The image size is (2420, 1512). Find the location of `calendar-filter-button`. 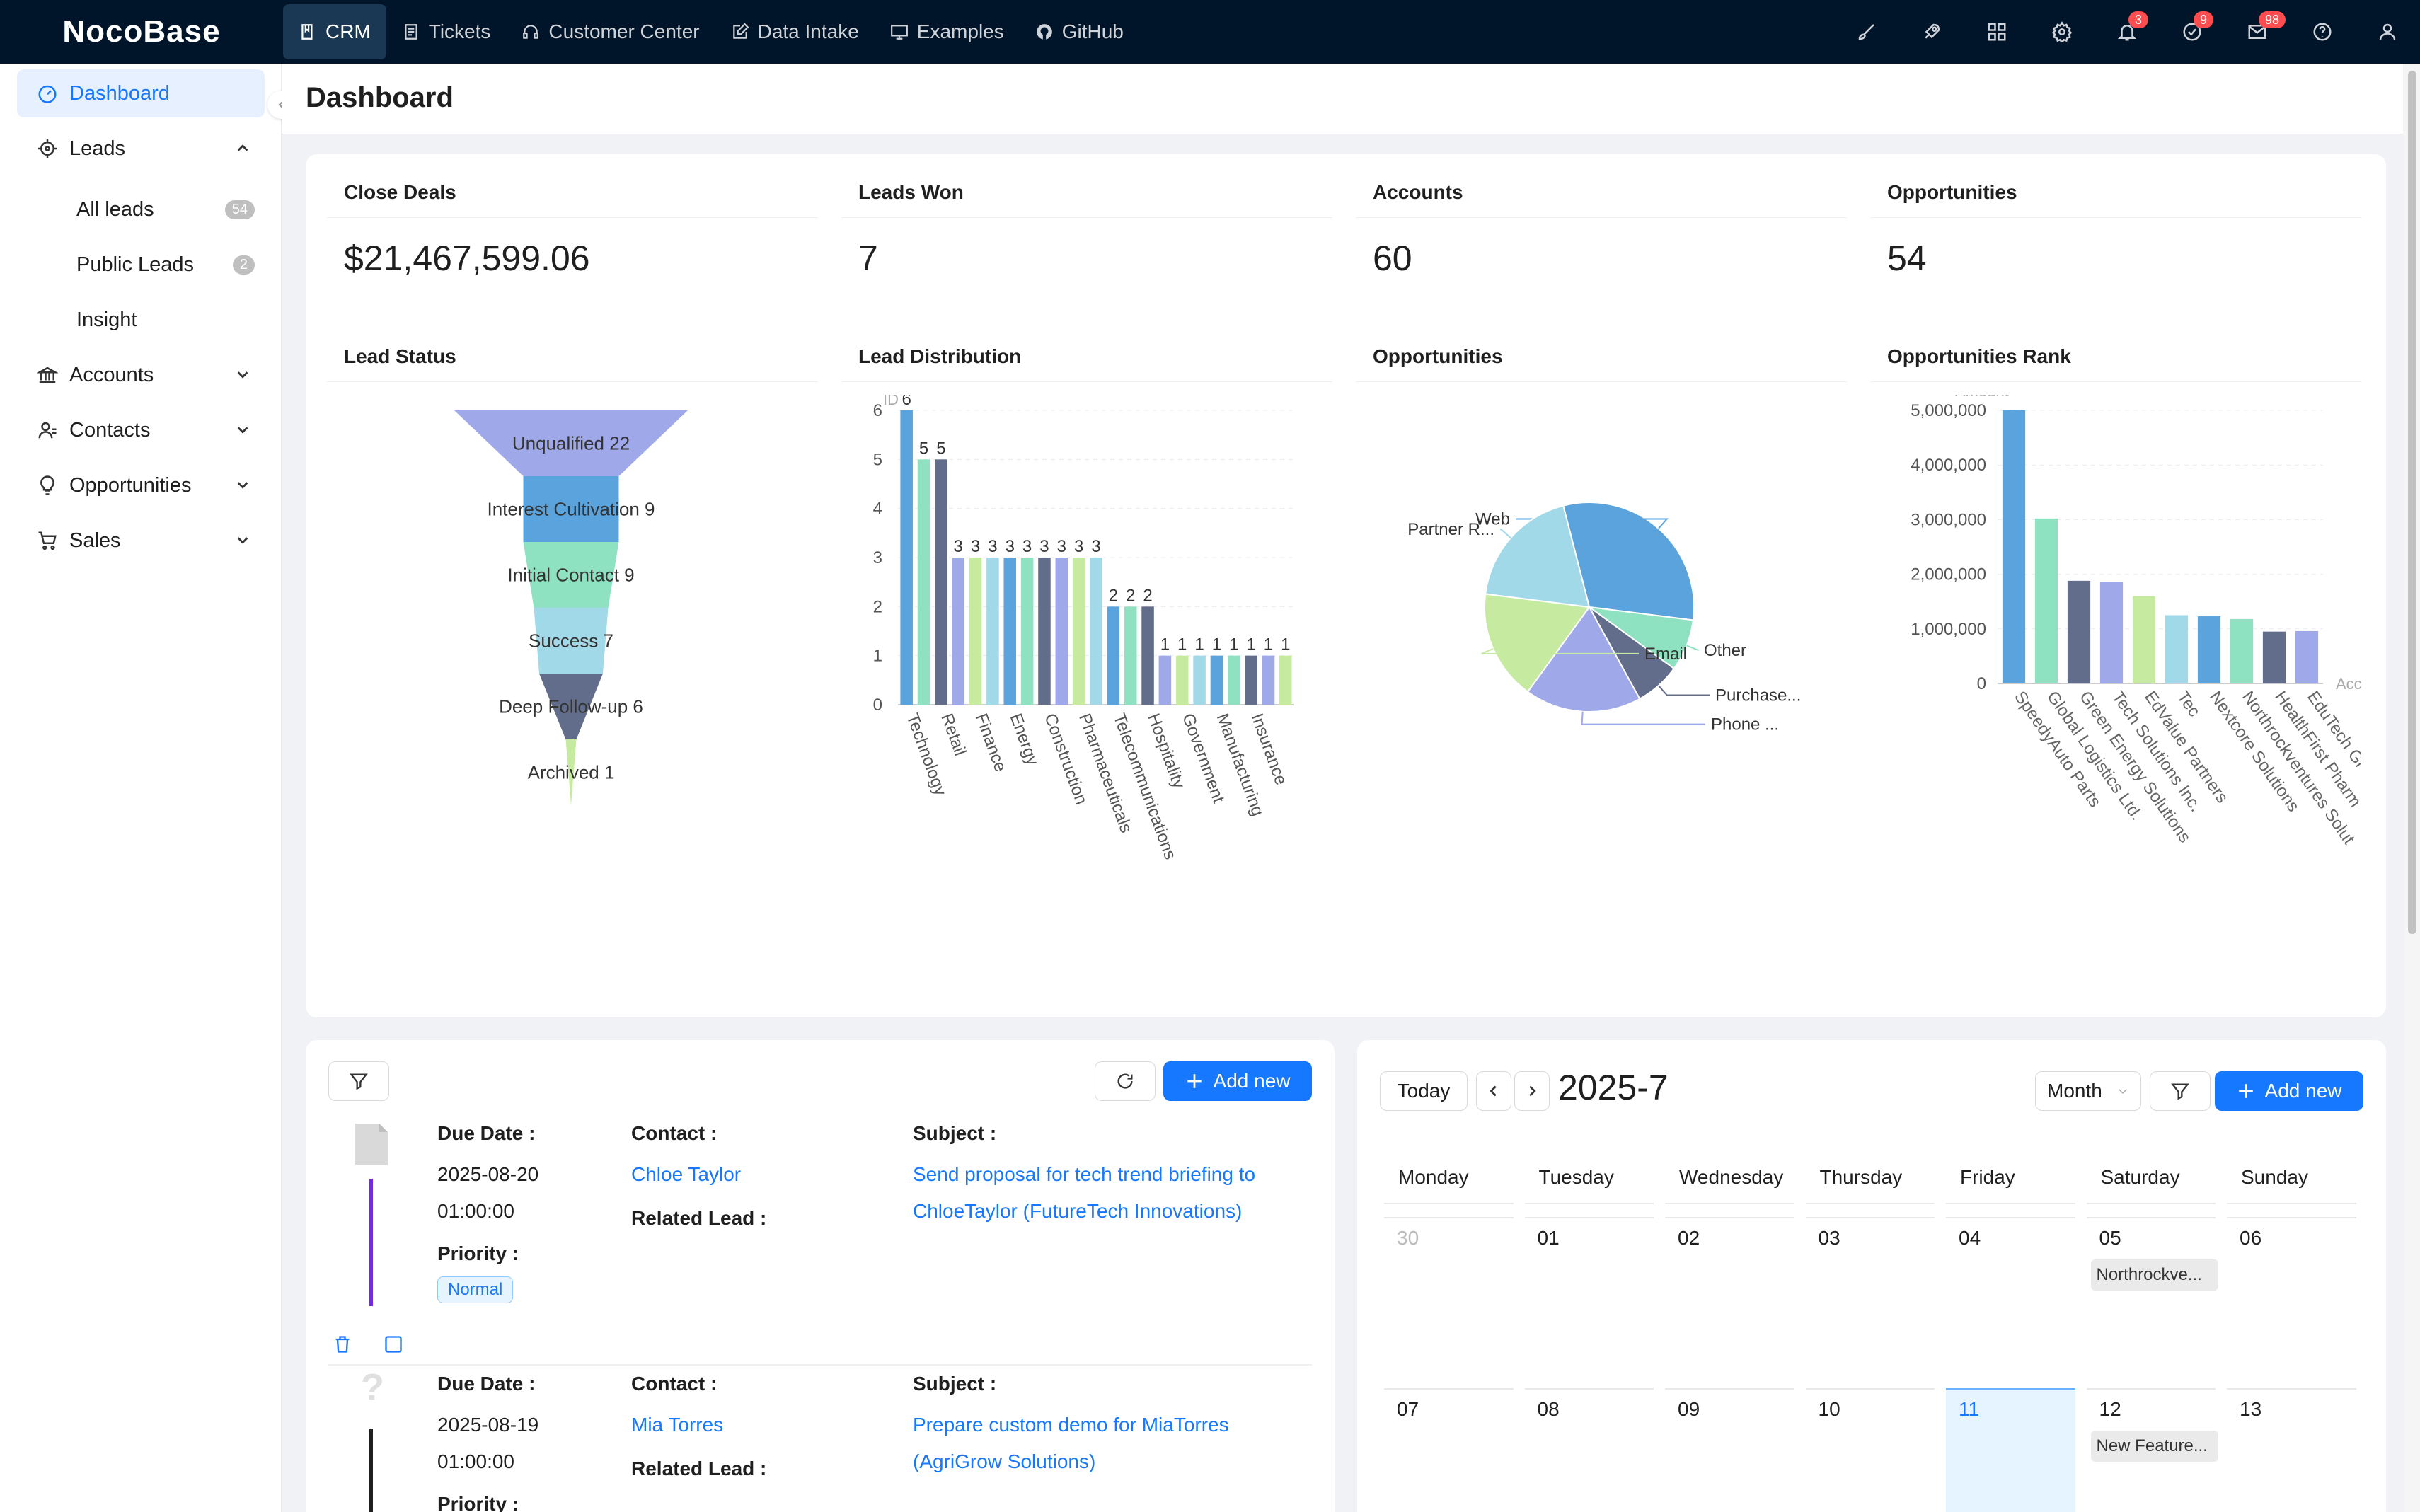

calendar-filter-button is located at coordinates (2180, 1091).